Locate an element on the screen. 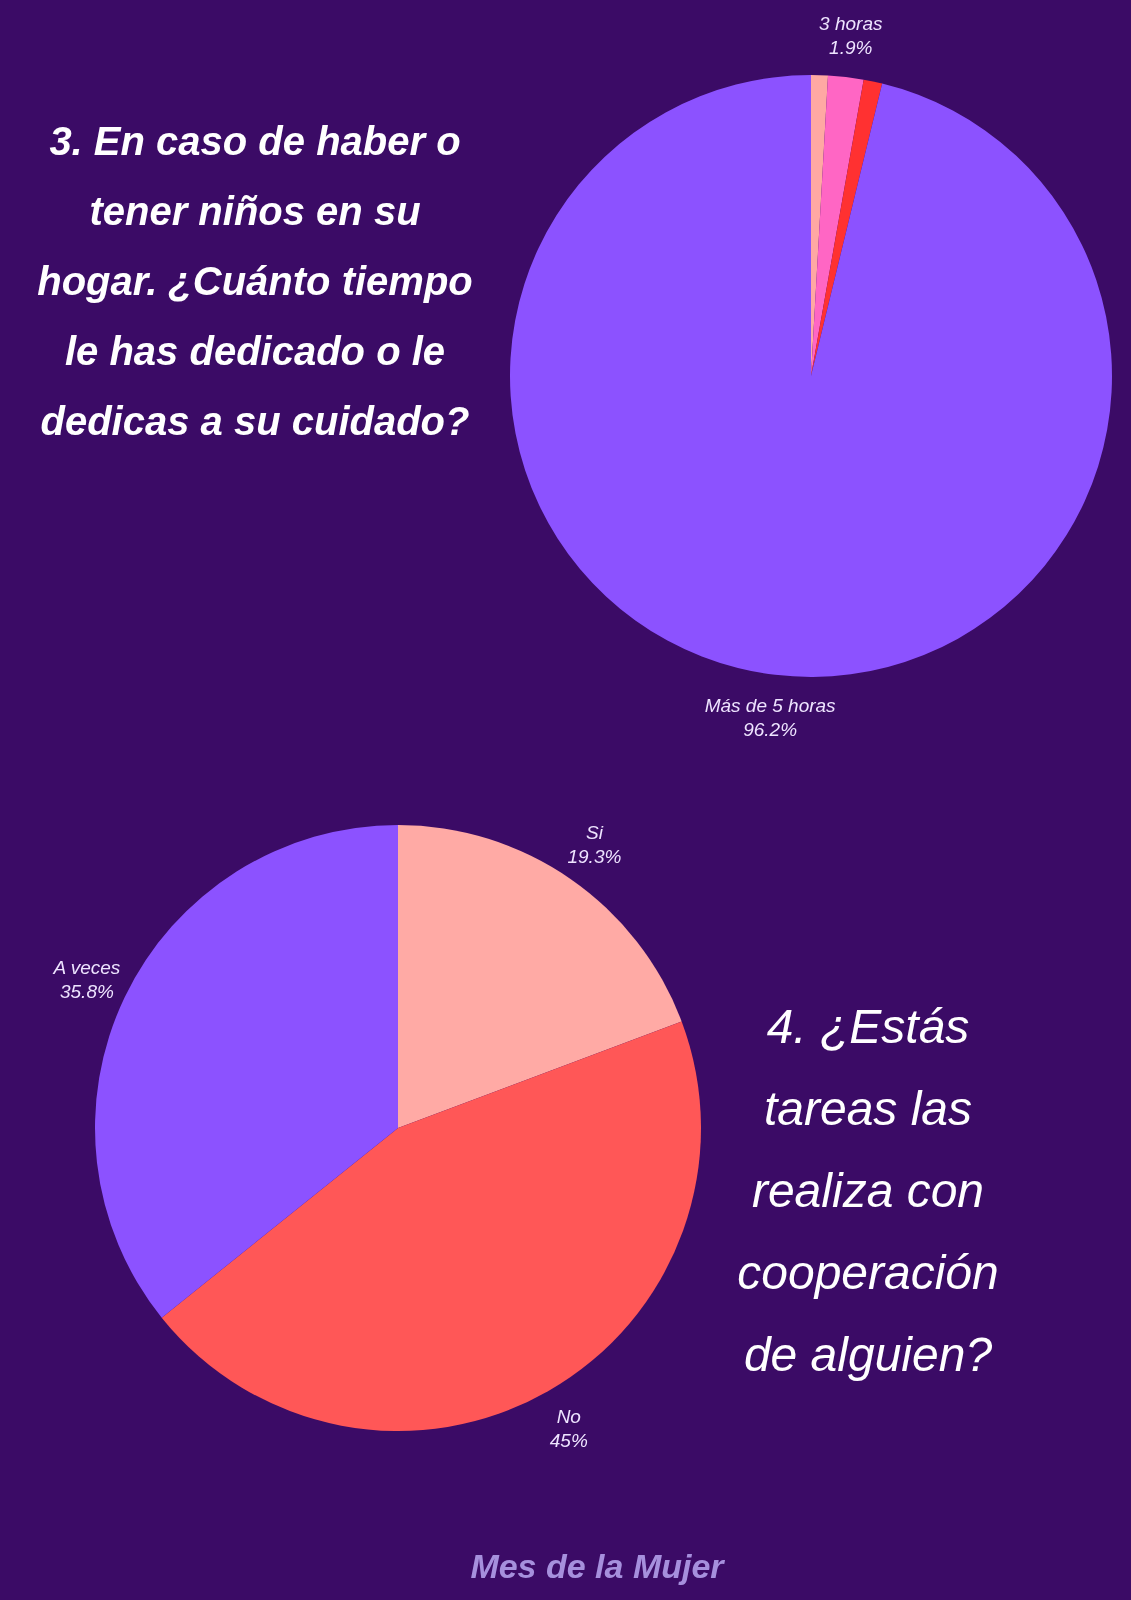 Image resolution: width=1131 pixels, height=1600 pixels. slice-label: No is located at coordinates (568, 1416).